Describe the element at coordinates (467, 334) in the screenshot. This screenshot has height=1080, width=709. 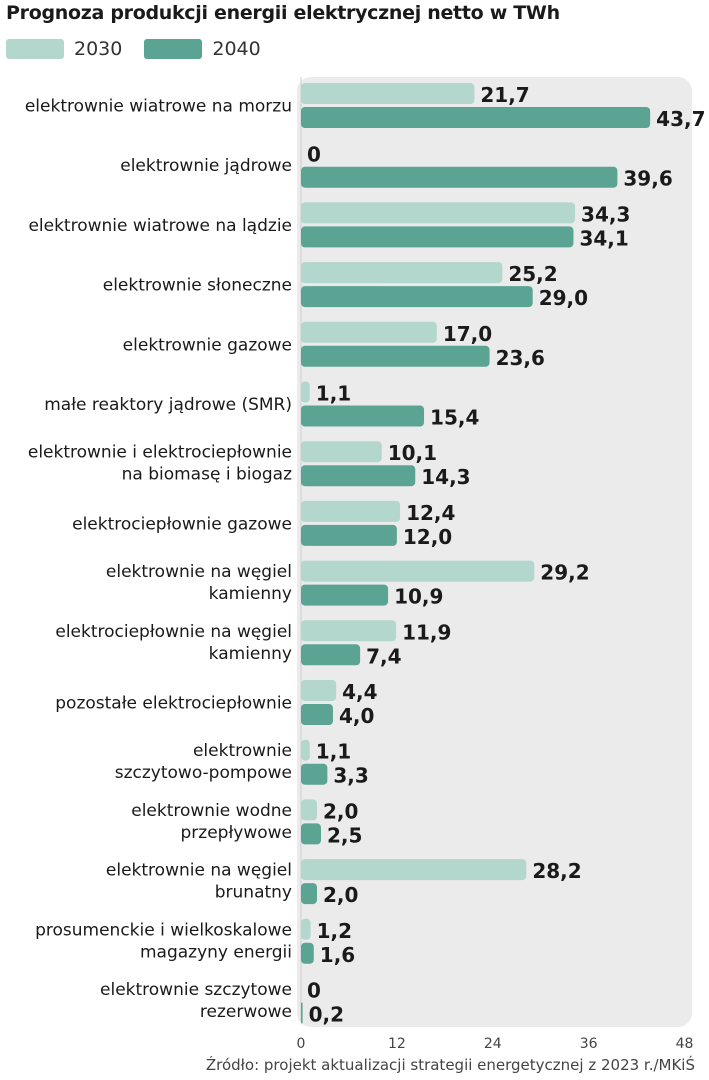
I see `value-label-2030: 17,0` at that location.